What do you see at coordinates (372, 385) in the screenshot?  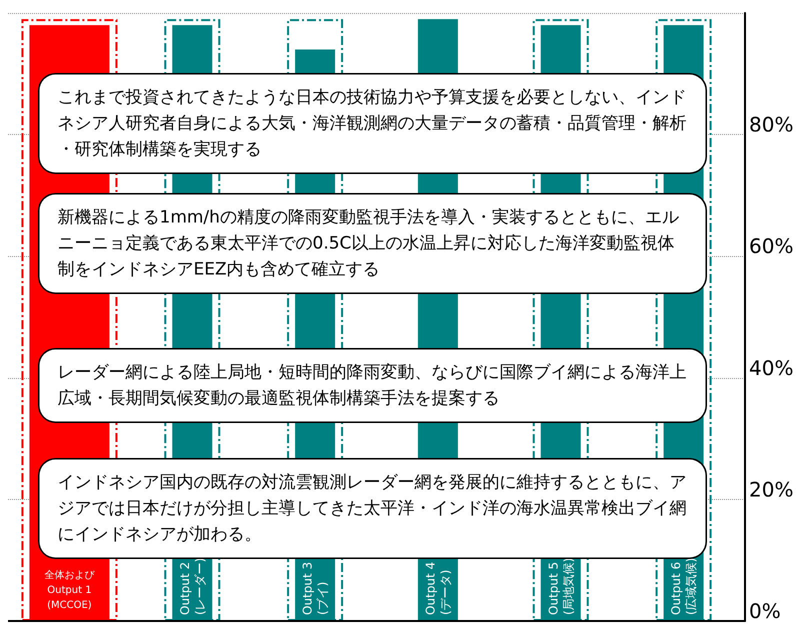 I see `annotation: レーダー網による陸上局地・短時間的降雨変動、ならびに国際ブイ網による海洋上広域・長期間気候変動の最適監視体制構築手法を提案する` at bounding box center [372, 385].